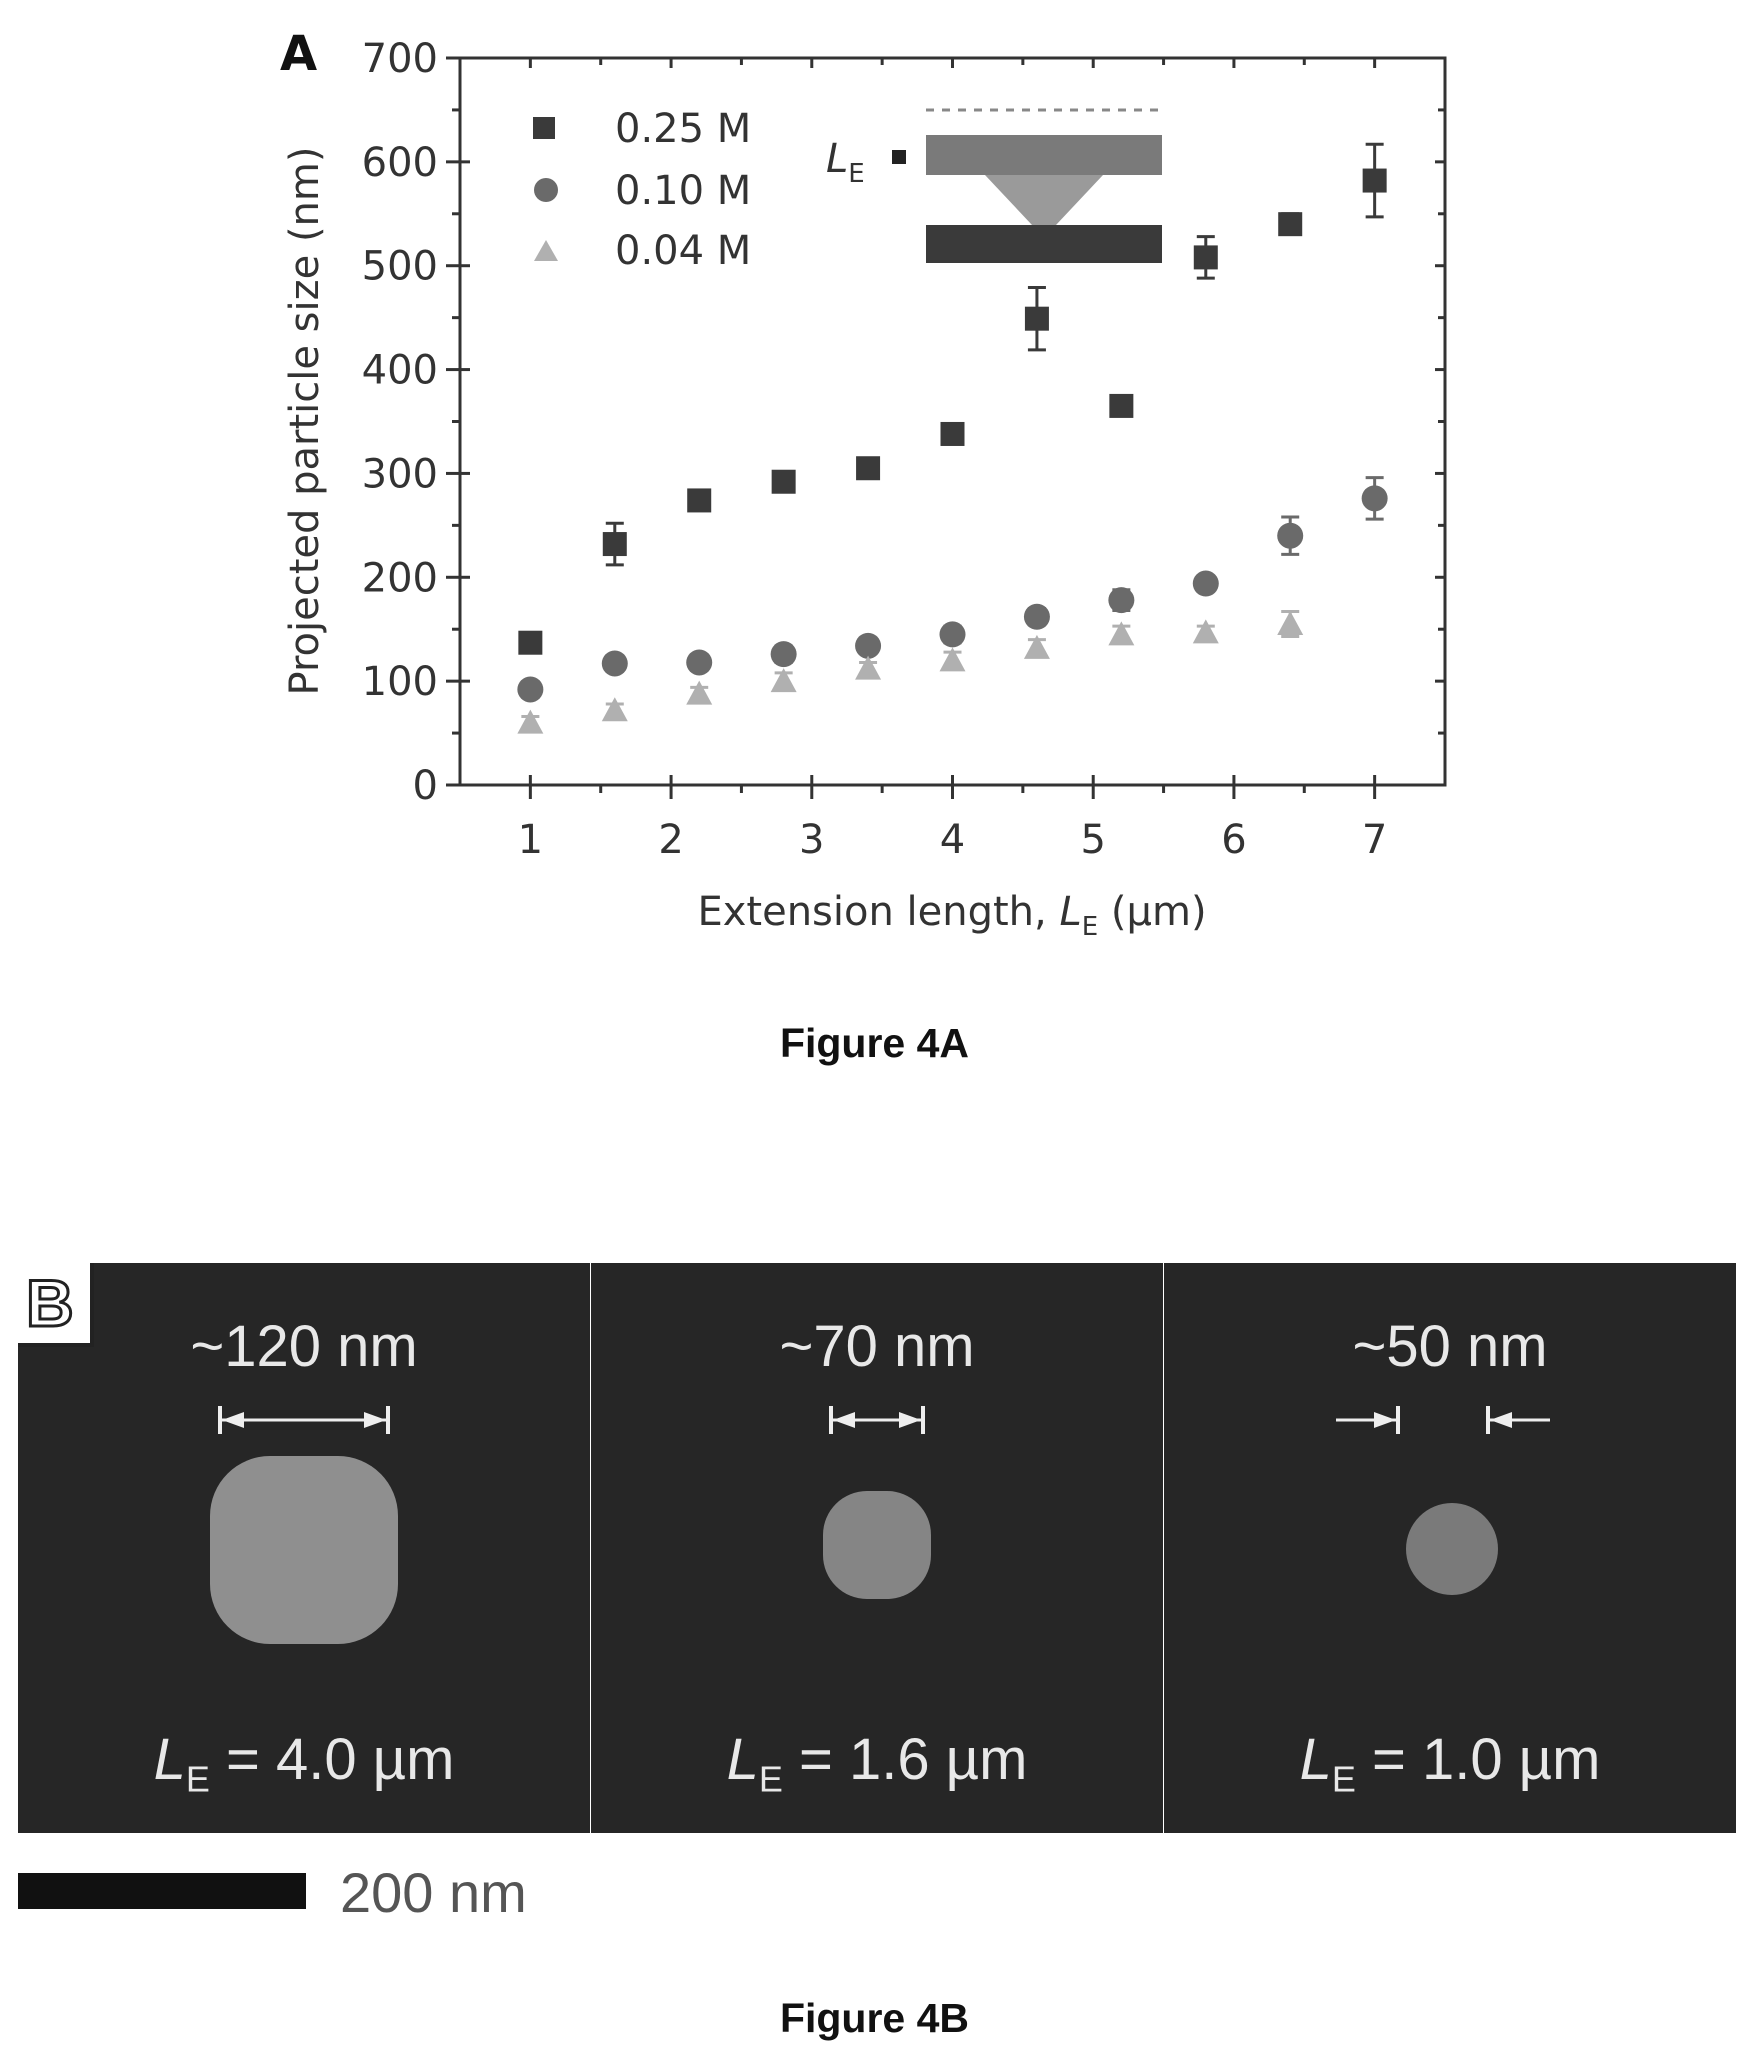 This screenshot has height=2058, width=1749. I want to click on legend: 0.25 M 0.10 M 0.04 M, so click(642, 190).